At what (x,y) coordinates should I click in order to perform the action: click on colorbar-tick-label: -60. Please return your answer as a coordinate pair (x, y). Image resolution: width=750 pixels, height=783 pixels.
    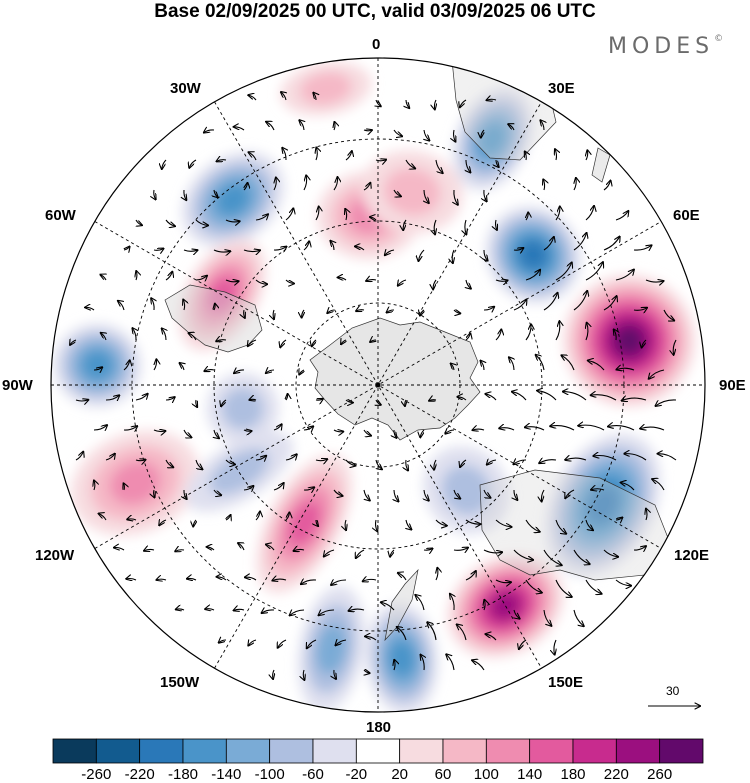
    Looking at the image, I should click on (313, 774).